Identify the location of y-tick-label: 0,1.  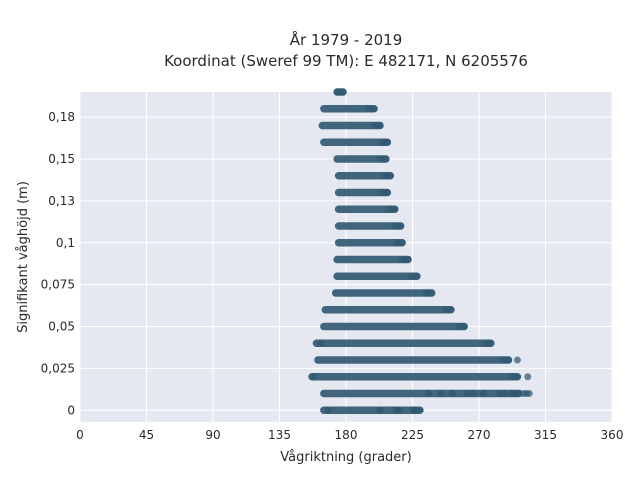
(65, 243).